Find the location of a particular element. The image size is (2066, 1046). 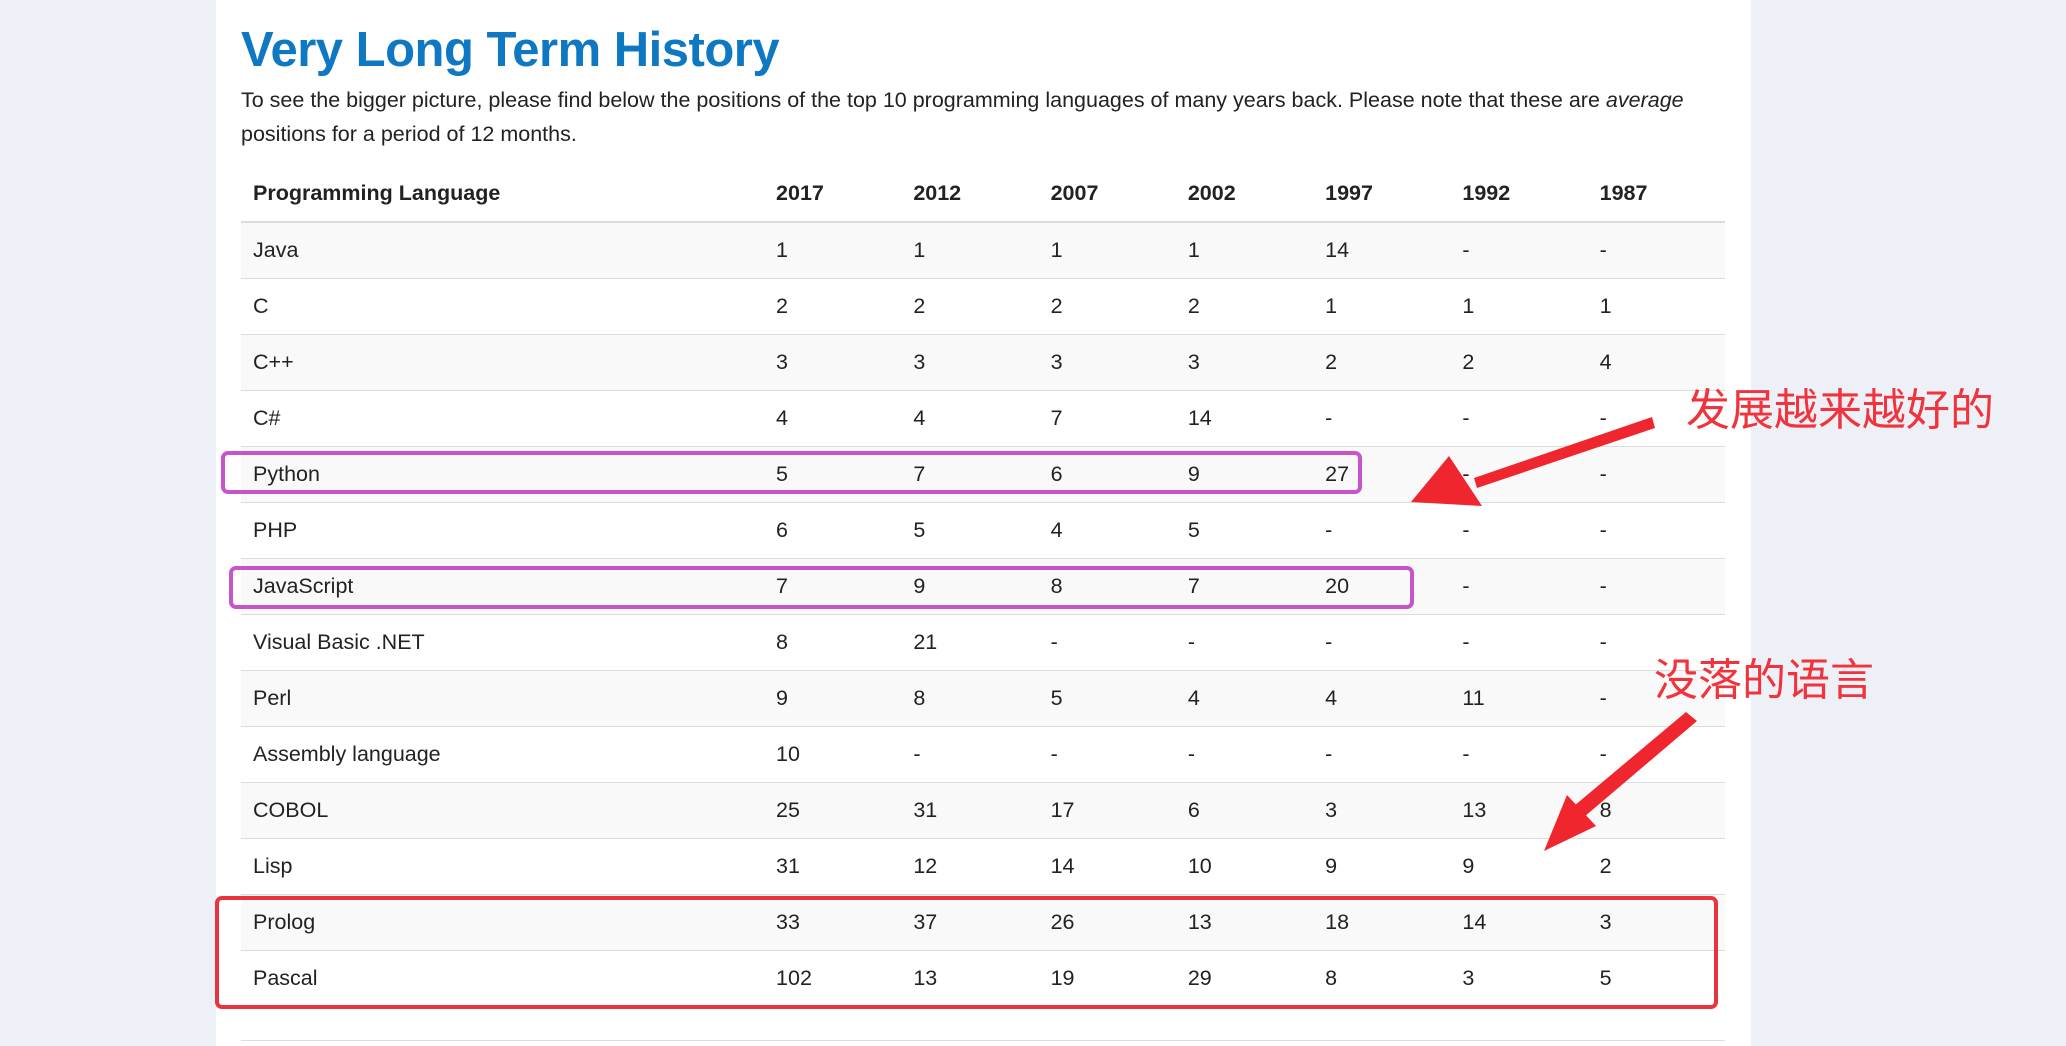

language-name-cell: Lisp is located at coordinates (503, 865).